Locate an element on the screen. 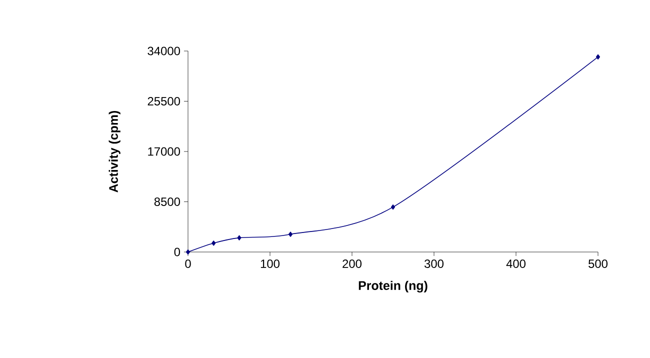  x-tick-label: 100 is located at coordinates (270, 264).